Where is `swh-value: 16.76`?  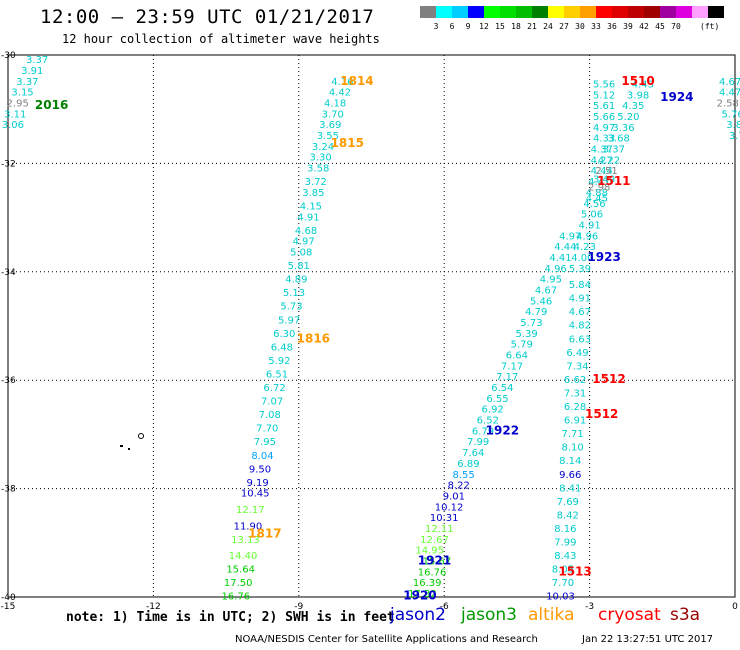 swh-value: 16.76 is located at coordinates (235, 597).